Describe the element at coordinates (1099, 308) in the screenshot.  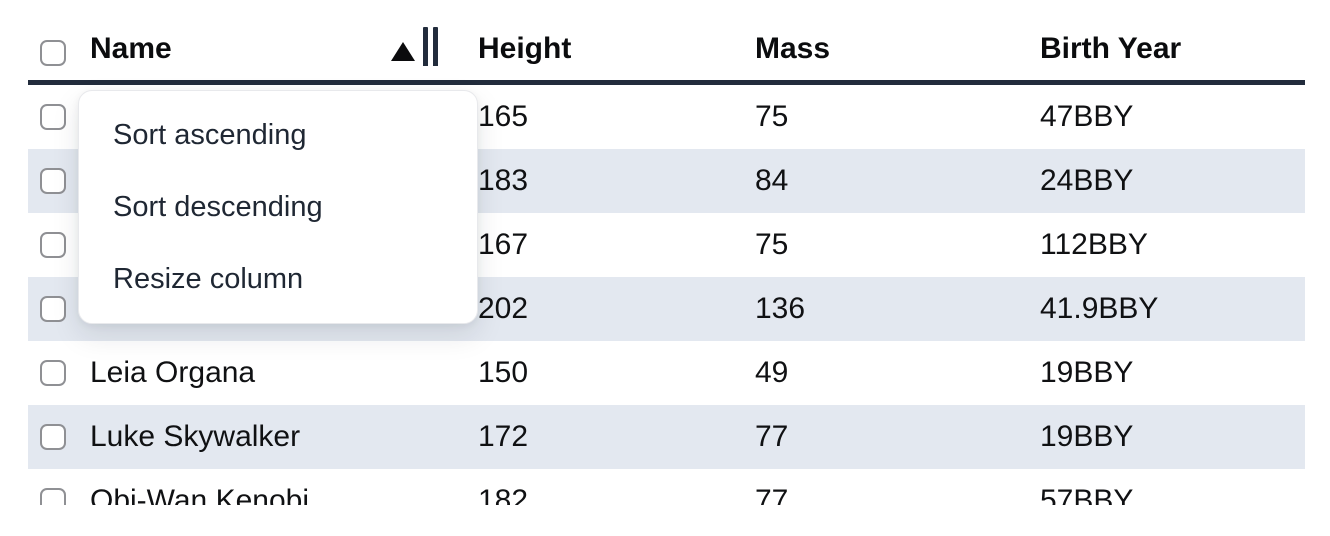
I see `cell-birth-year: 41.9BBY` at that location.